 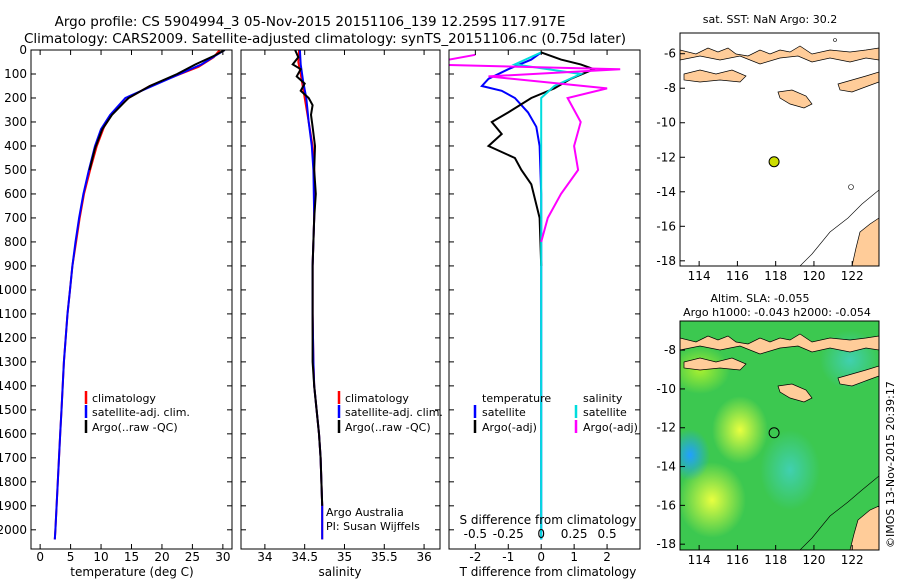 I want to click on legend-label-satellite-adj: satellite-adj. clim., so click(x=394, y=412).